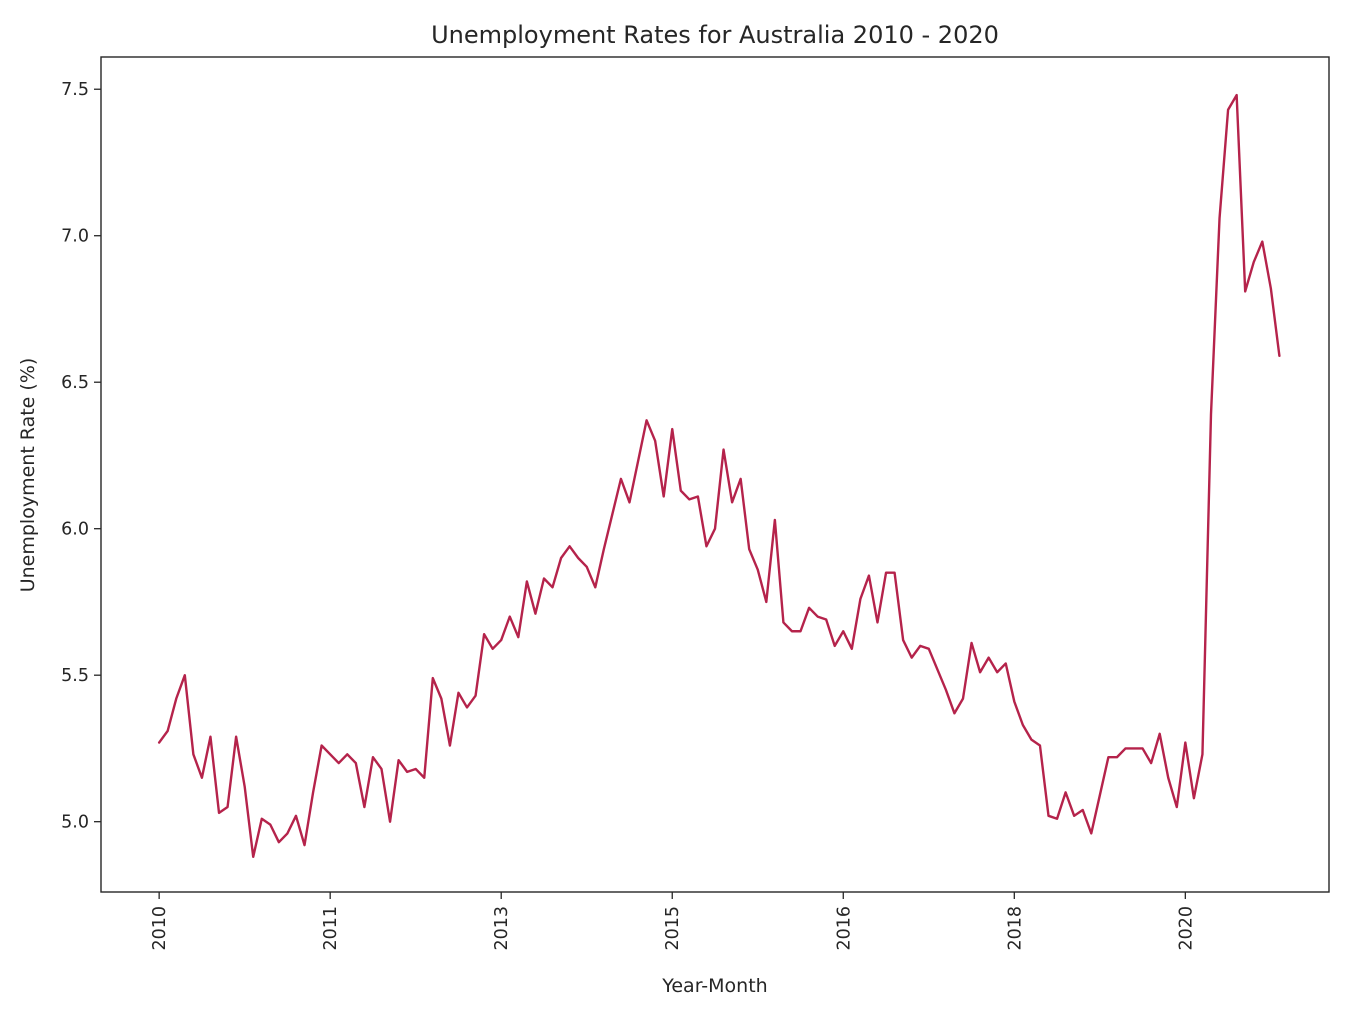 The image size is (1362, 1023). Describe the element at coordinates (331, 928) in the screenshot. I see `x-tick-label: 2011` at that location.